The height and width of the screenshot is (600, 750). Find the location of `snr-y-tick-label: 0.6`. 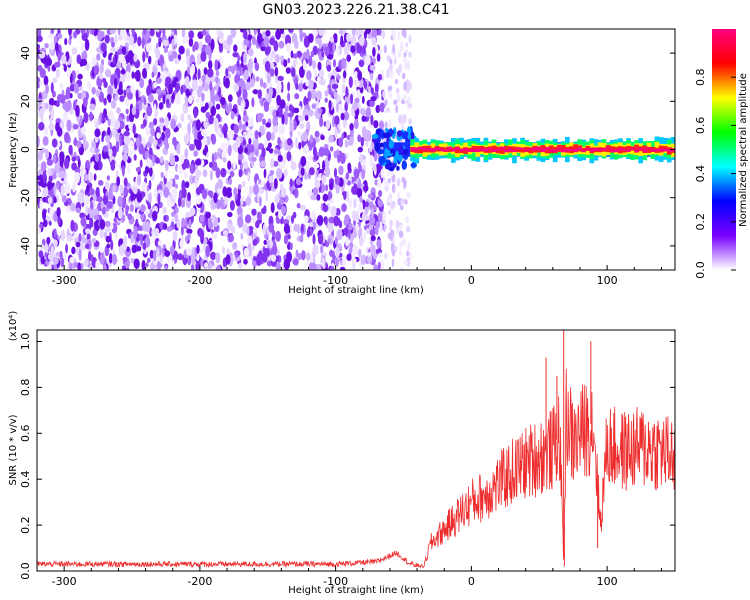

snr-y-tick-label: 0.6 is located at coordinates (25, 434).